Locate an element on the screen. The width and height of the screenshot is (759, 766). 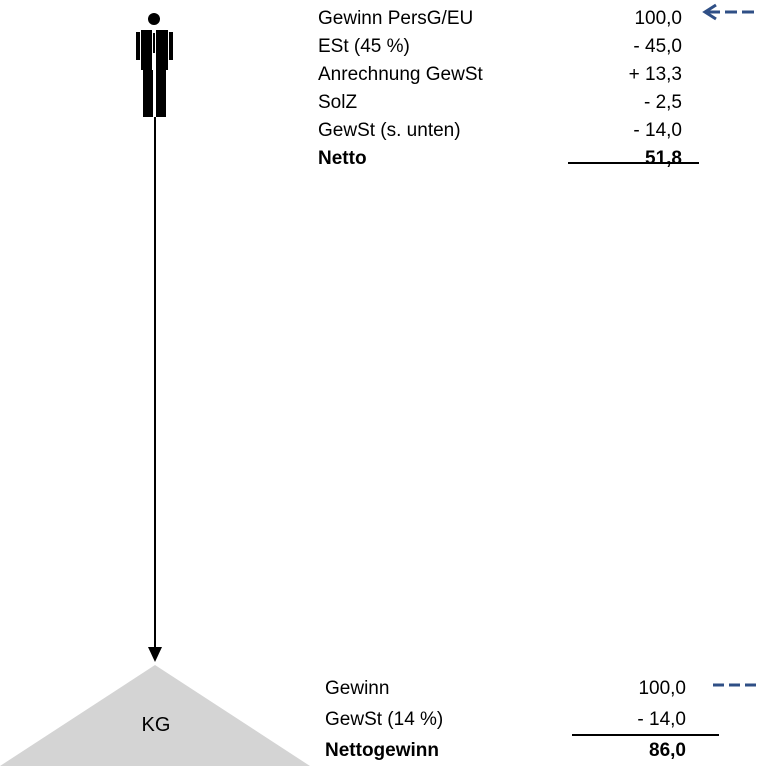
person-icon is located at coordinates (154, 65).